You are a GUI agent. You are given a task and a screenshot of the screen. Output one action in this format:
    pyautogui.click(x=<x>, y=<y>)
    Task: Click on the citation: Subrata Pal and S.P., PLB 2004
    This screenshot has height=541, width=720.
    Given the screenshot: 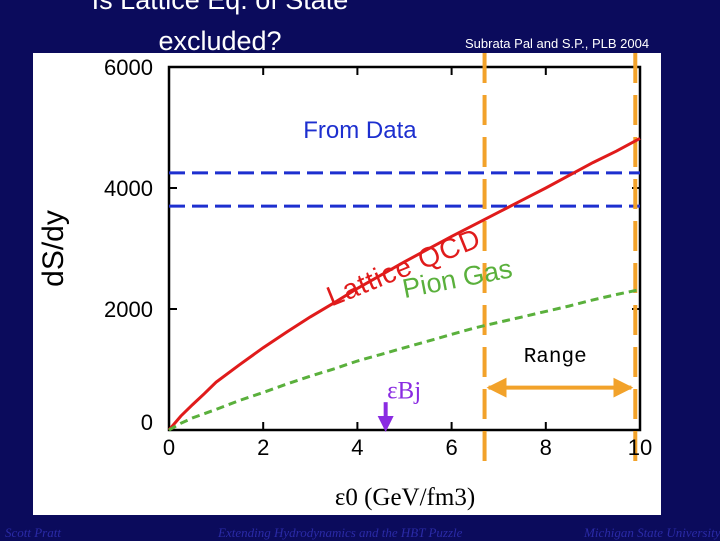 What is the action you would take?
    pyautogui.click(x=557, y=43)
    